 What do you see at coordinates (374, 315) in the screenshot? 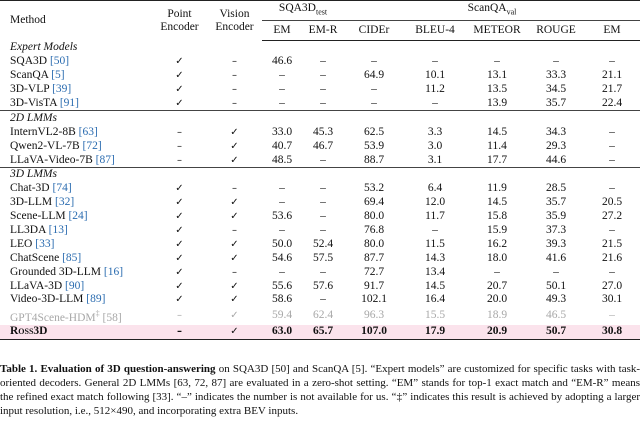
I see `value-cell: 96.3` at bounding box center [374, 315].